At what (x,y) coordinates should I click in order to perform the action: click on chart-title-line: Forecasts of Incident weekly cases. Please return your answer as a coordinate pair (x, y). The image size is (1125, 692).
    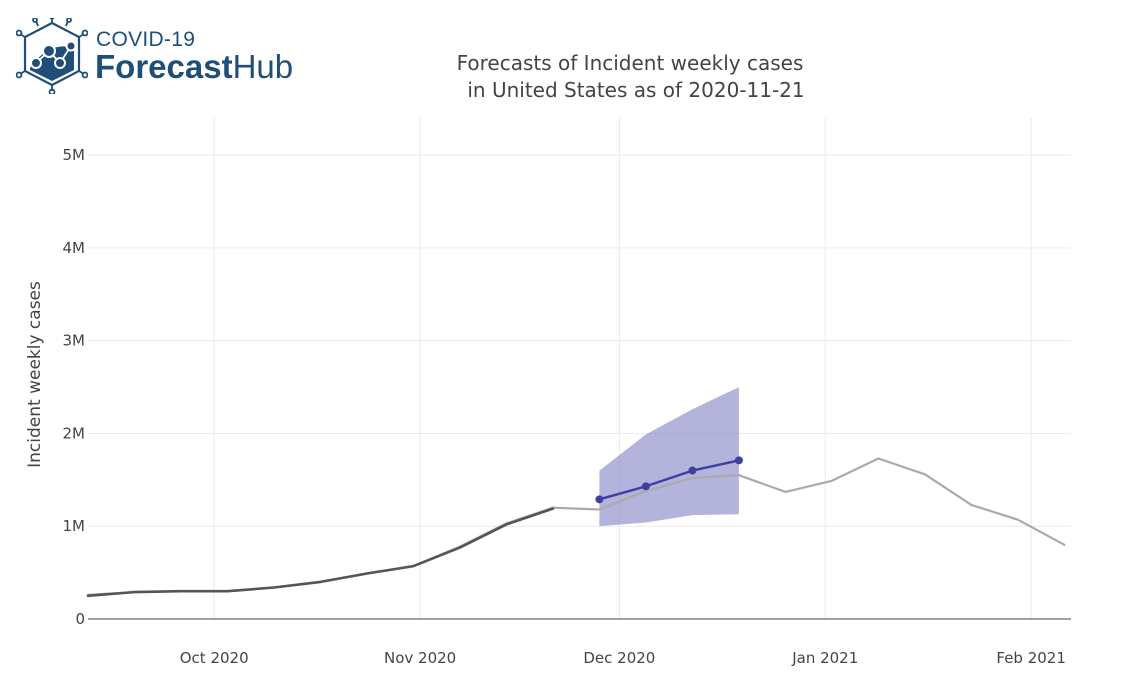
    Looking at the image, I should click on (630, 63).